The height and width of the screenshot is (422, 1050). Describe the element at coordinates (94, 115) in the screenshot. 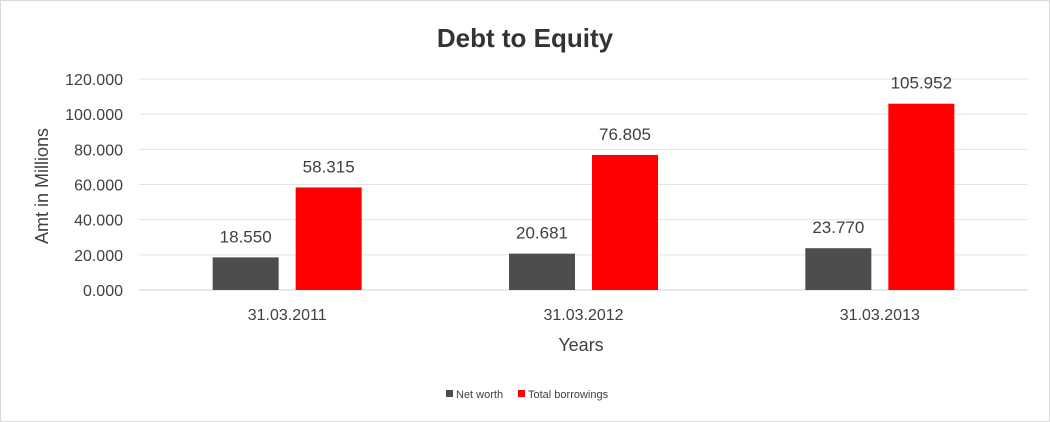

I see `y-tick-label: 100.000` at that location.